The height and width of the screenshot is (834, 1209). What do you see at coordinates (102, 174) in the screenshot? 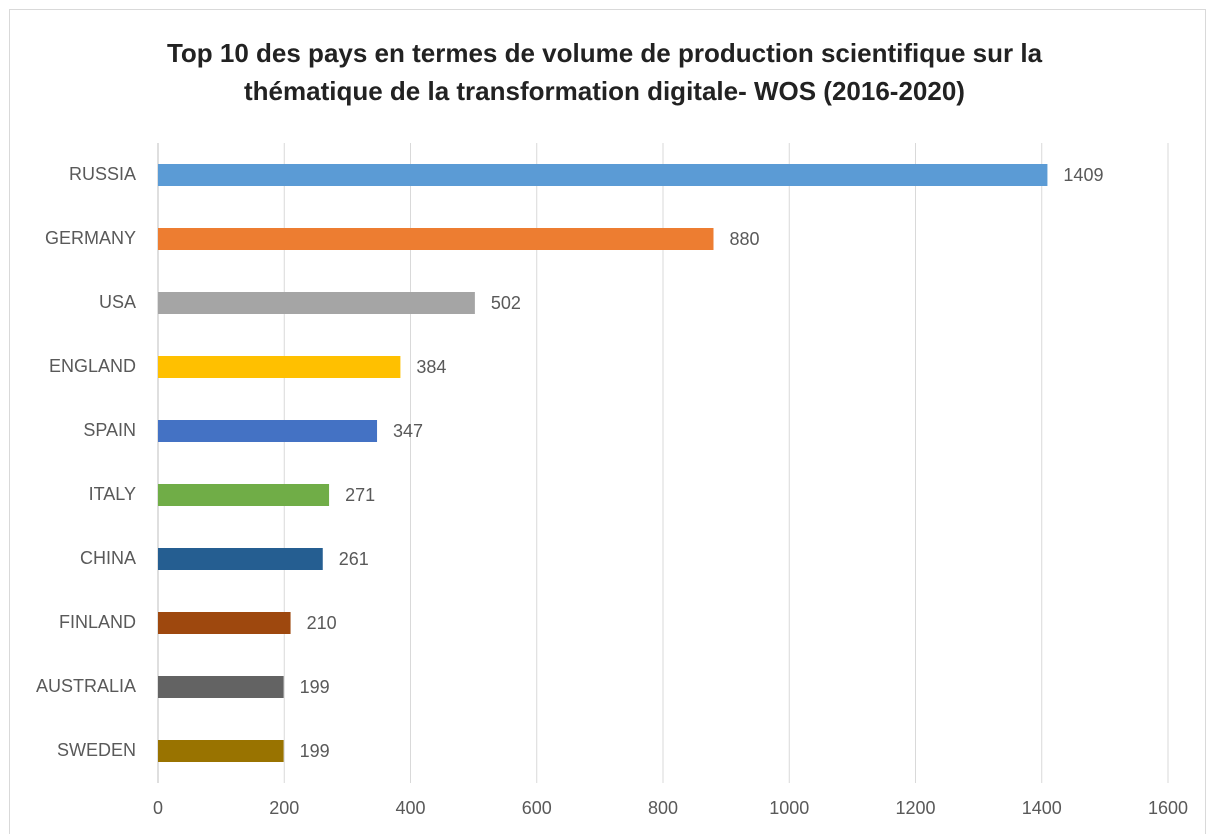
I see `y-tick-label: RUSSIA` at bounding box center [102, 174].